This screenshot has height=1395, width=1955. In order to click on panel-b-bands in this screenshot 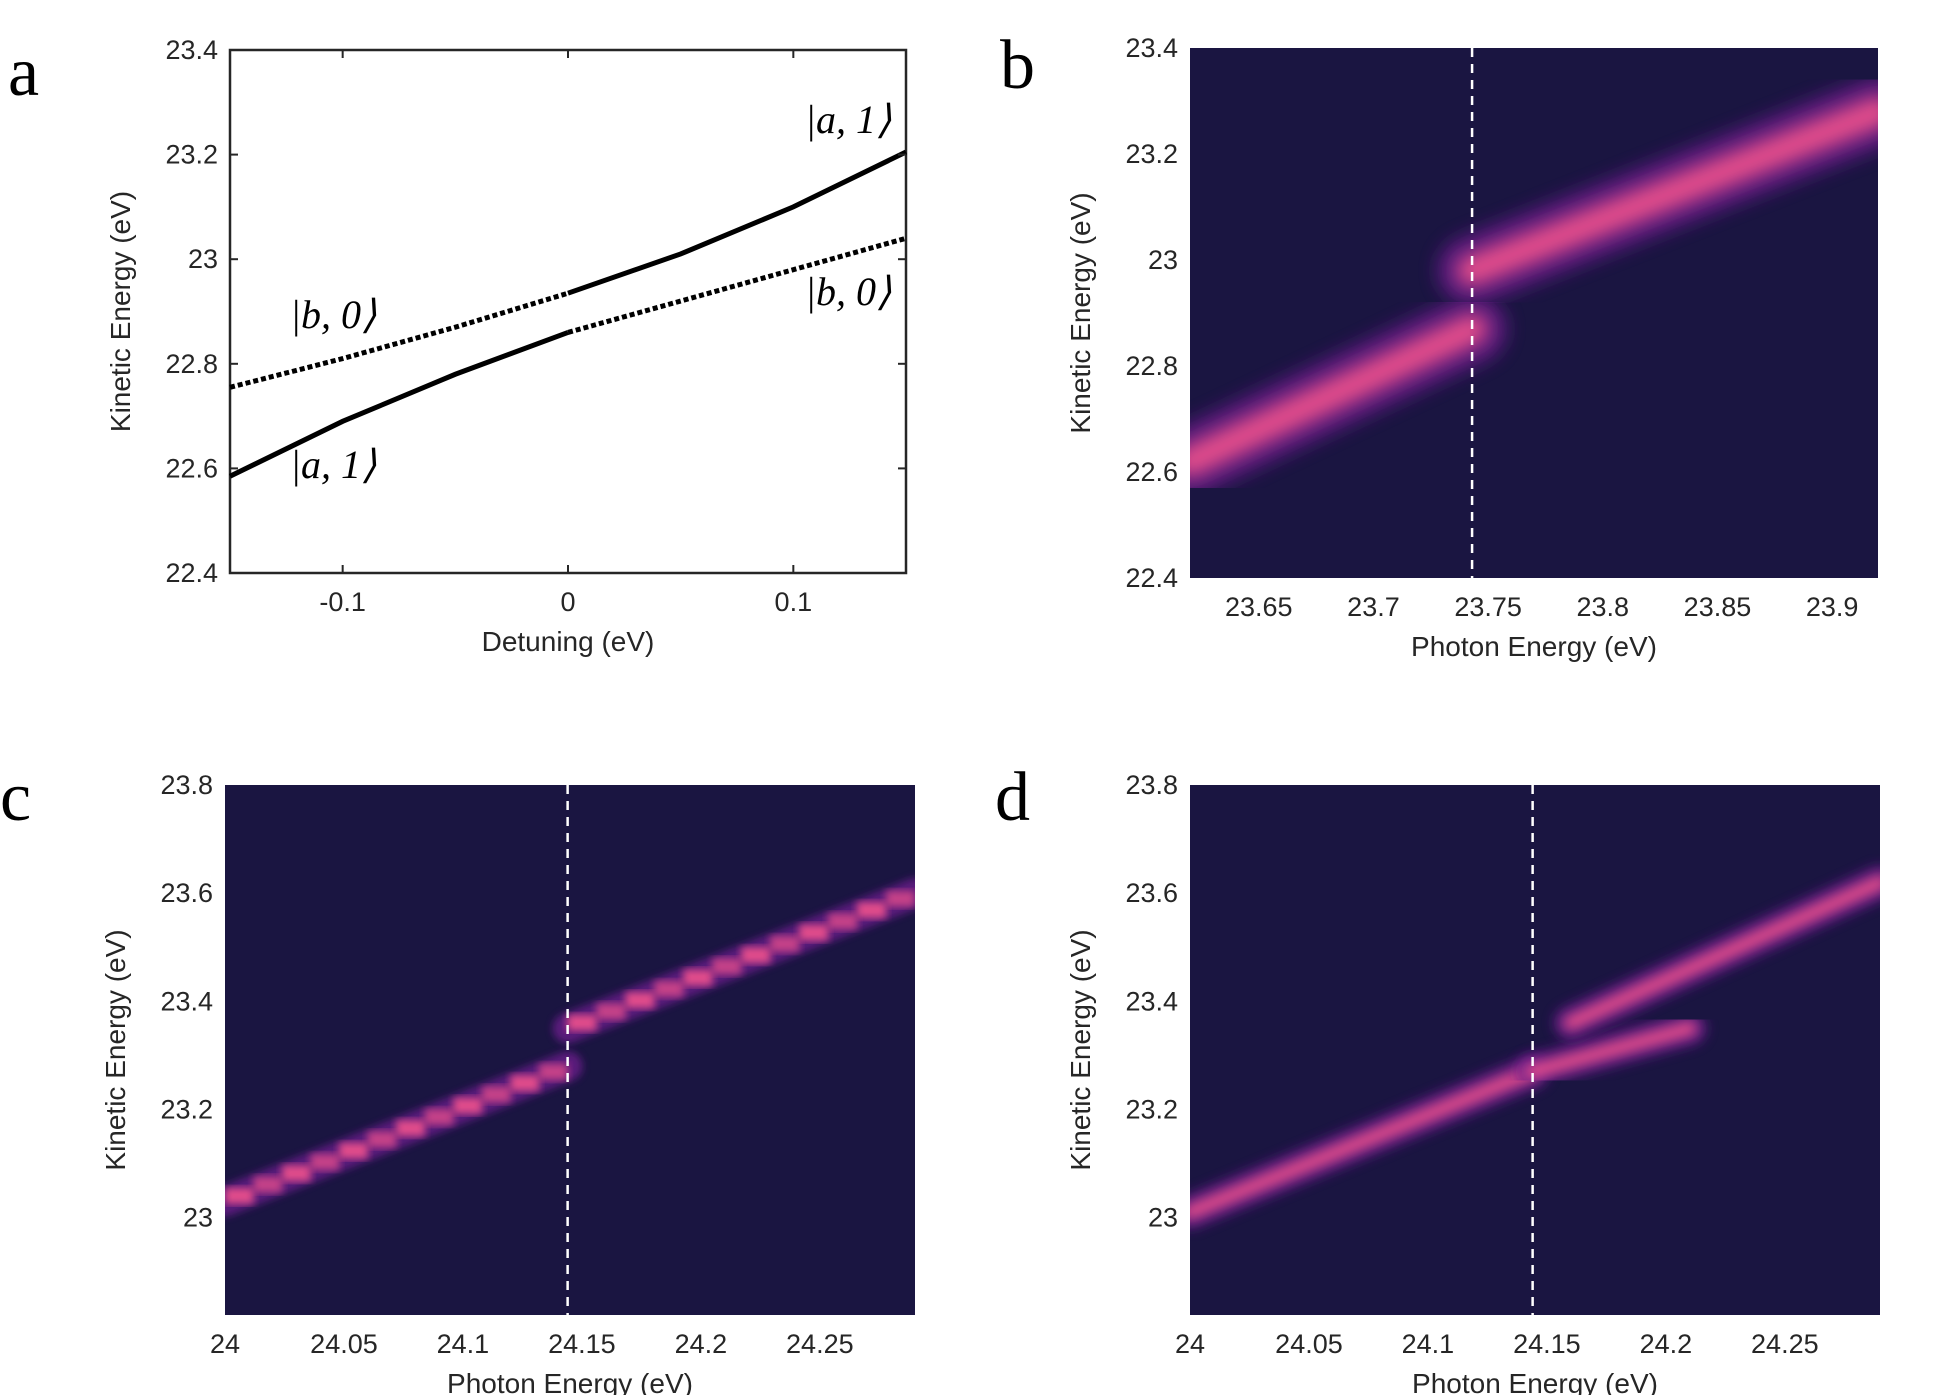, I will do `click(1534, 286)`.